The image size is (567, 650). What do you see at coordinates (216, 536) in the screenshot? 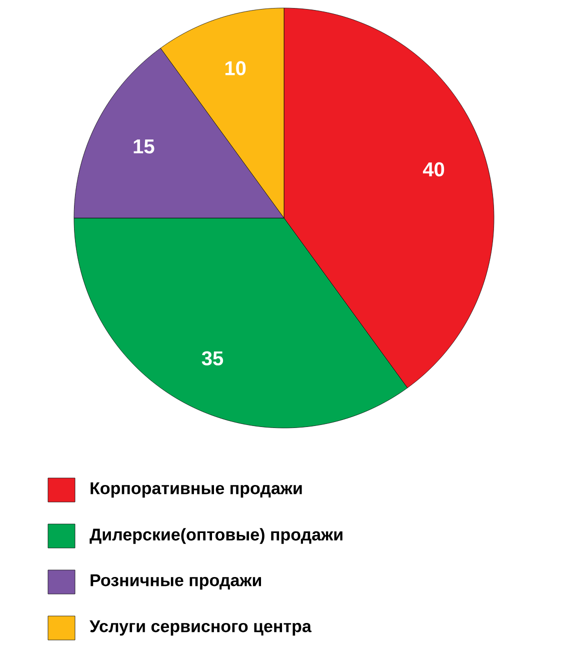
I see `legend-label: Дилерские(оптовые) продажи` at bounding box center [216, 536].